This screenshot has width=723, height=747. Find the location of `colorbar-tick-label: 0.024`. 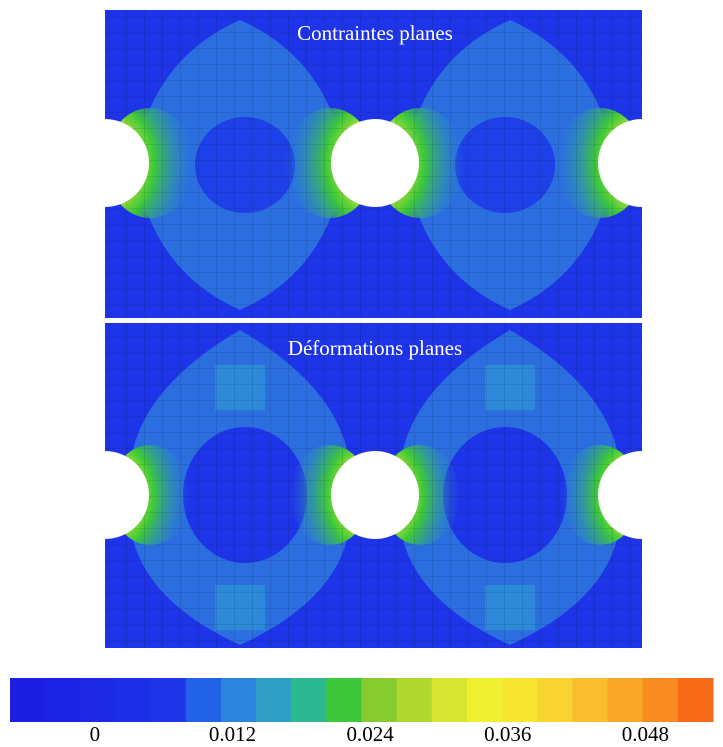

colorbar-tick-label: 0.024 is located at coordinates (370, 734).